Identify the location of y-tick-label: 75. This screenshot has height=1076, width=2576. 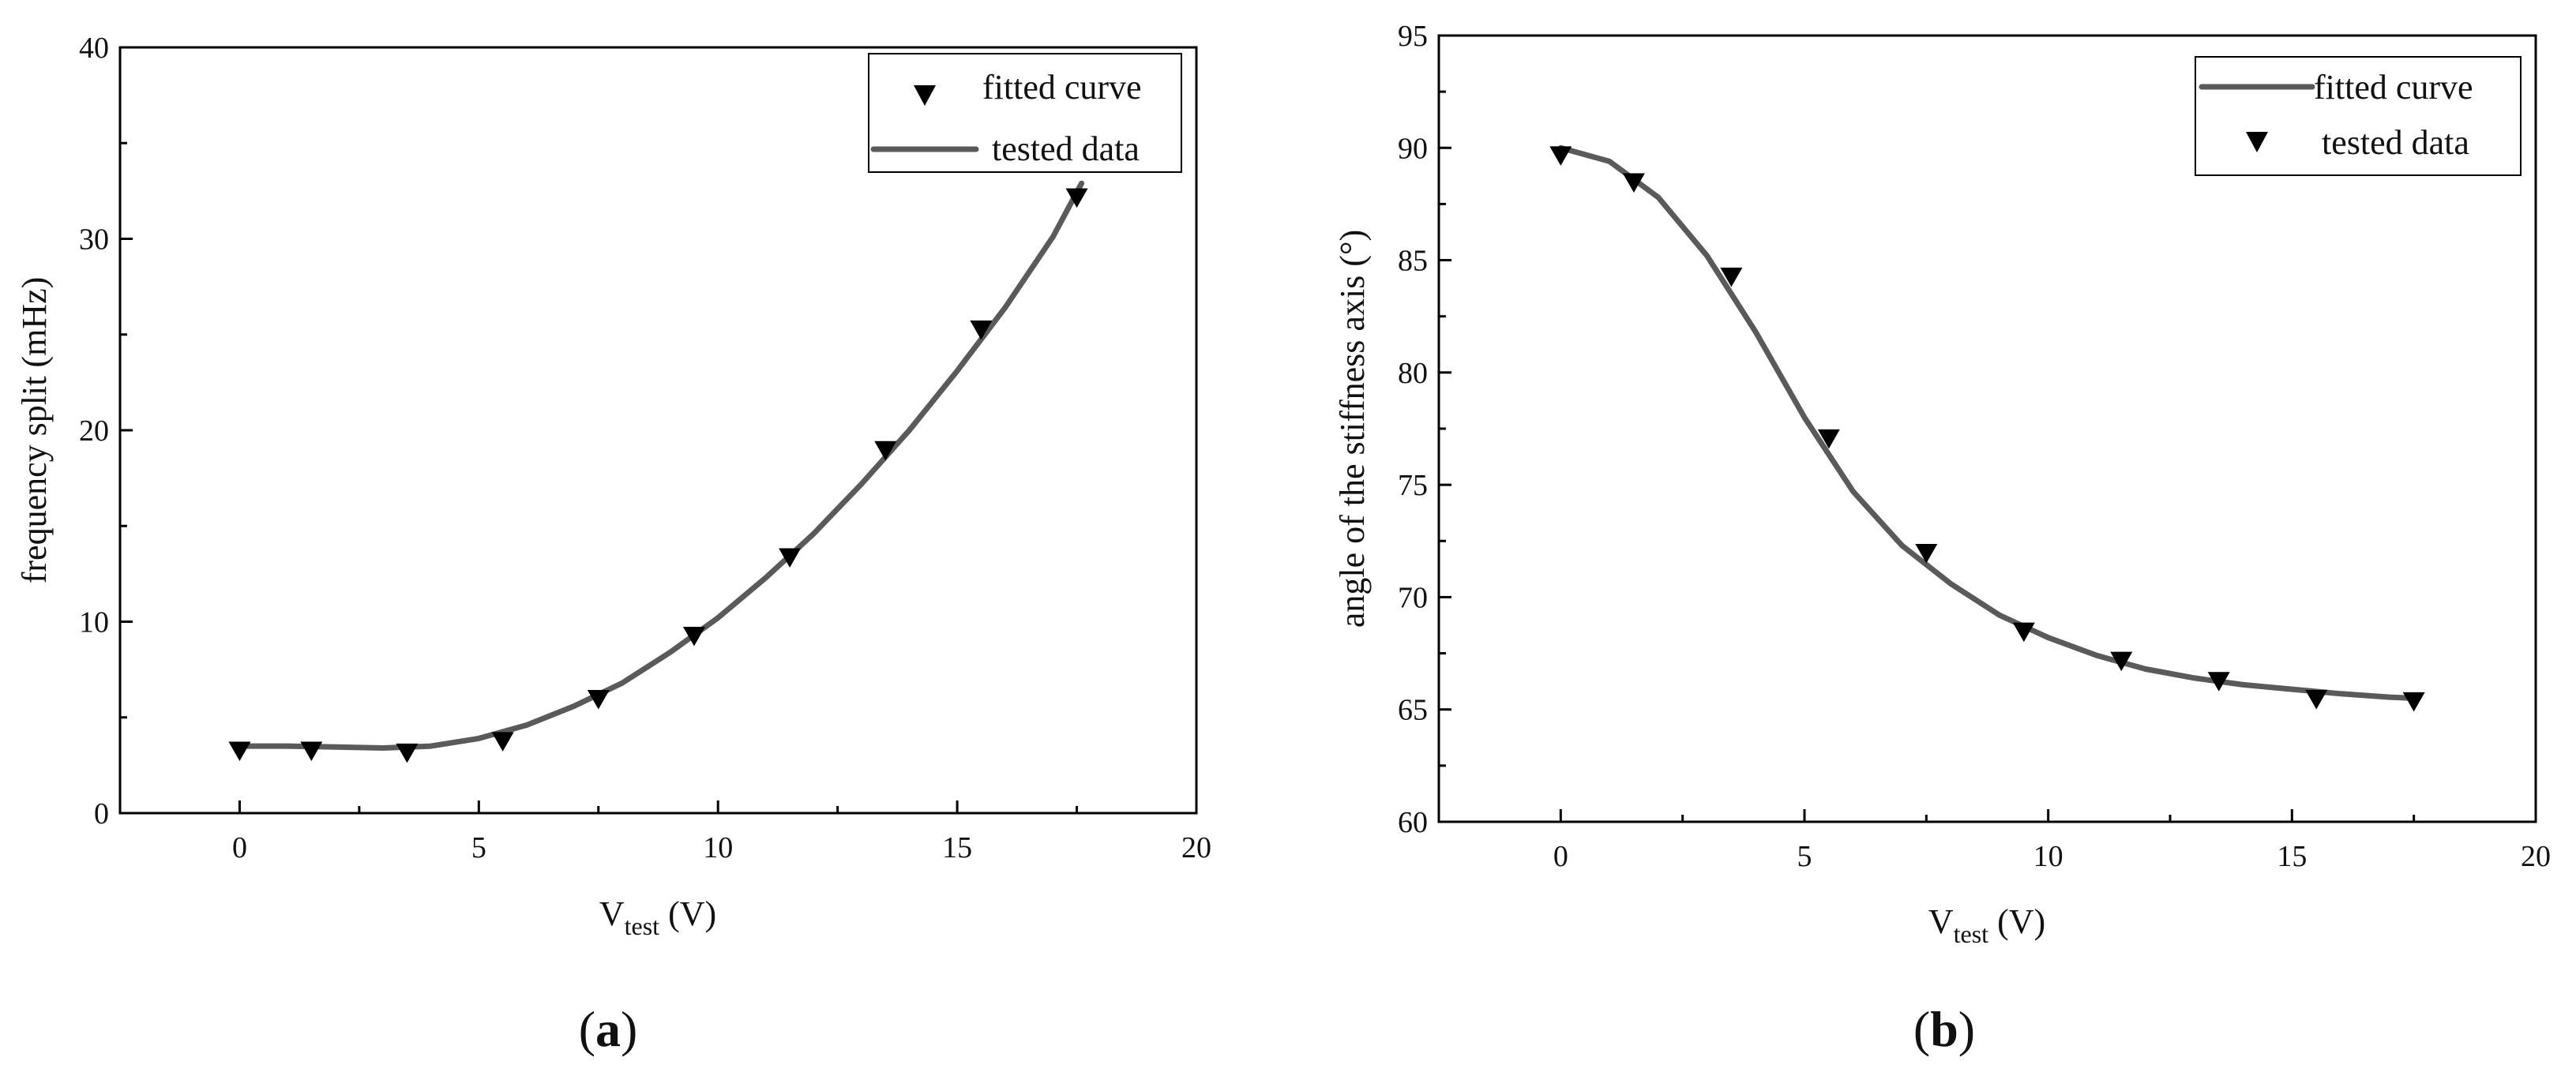
(1413, 485).